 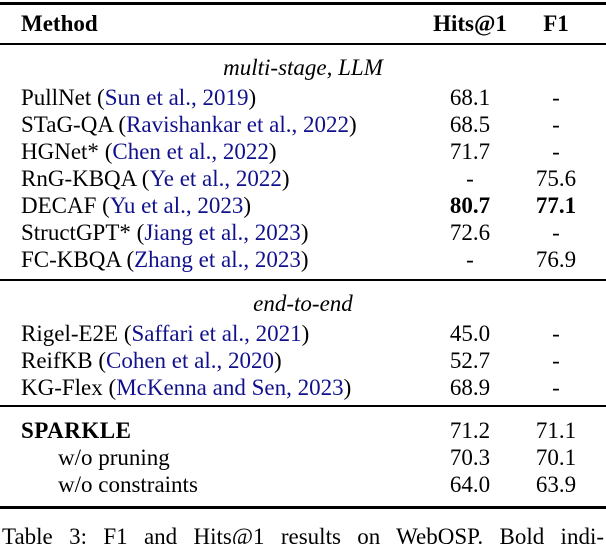 I want to click on method-cell: ReifKB Cohen et al., 2020, so click(x=212, y=360).